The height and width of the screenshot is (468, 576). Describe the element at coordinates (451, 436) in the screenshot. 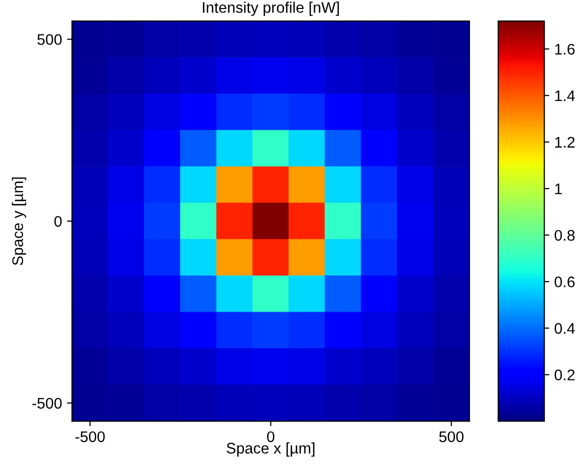

I see `x-tick-label: 500` at that location.